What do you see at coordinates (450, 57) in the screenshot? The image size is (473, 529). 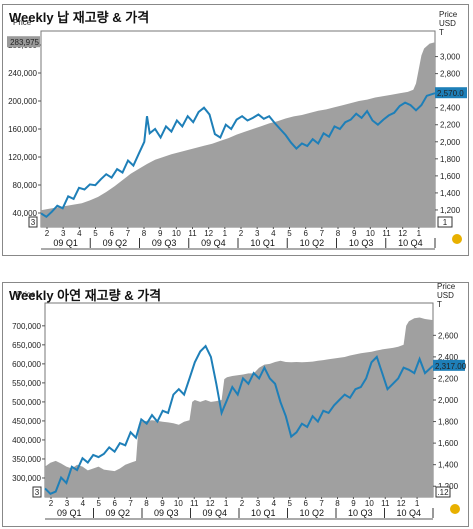 I see `right-tick-label: 3,000` at bounding box center [450, 57].